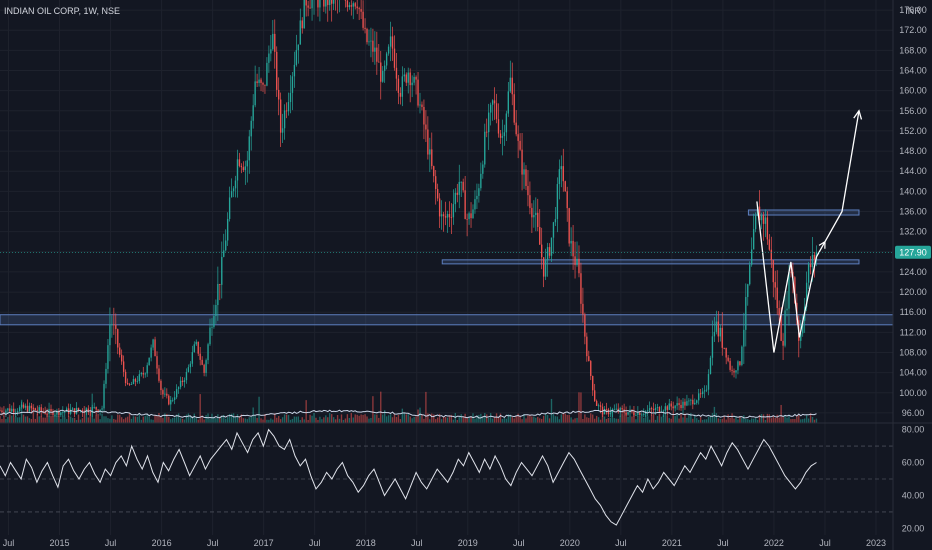 This screenshot has height=550, width=932. What do you see at coordinates (913, 479) in the screenshot?
I see `rsi-axis: 20.00 40.00 60.00 80.00` at bounding box center [913, 479].